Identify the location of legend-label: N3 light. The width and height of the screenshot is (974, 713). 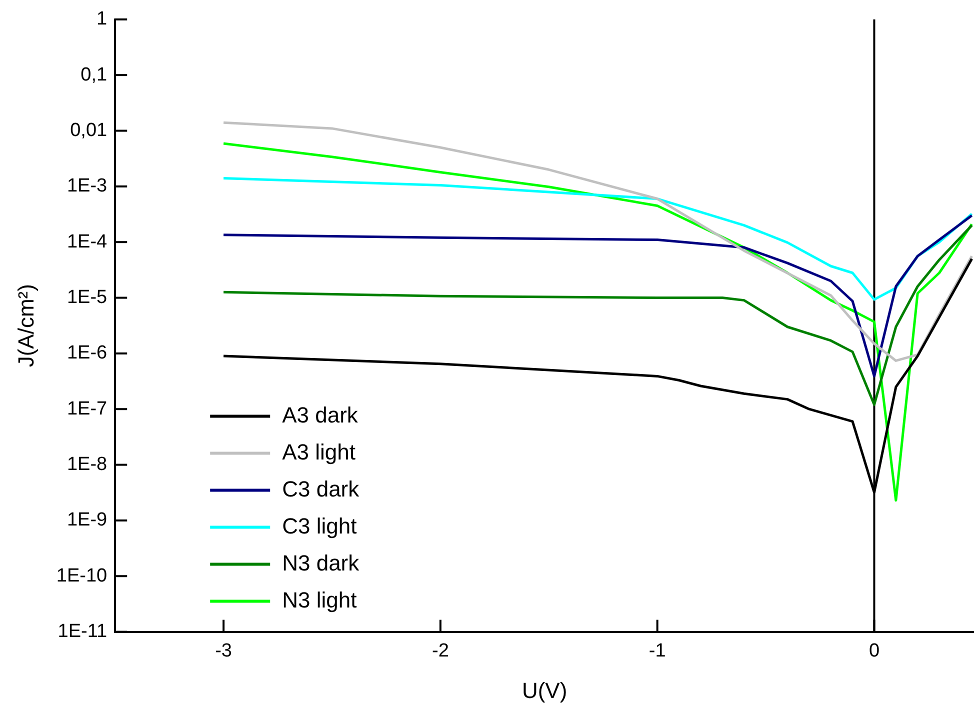
(319, 599).